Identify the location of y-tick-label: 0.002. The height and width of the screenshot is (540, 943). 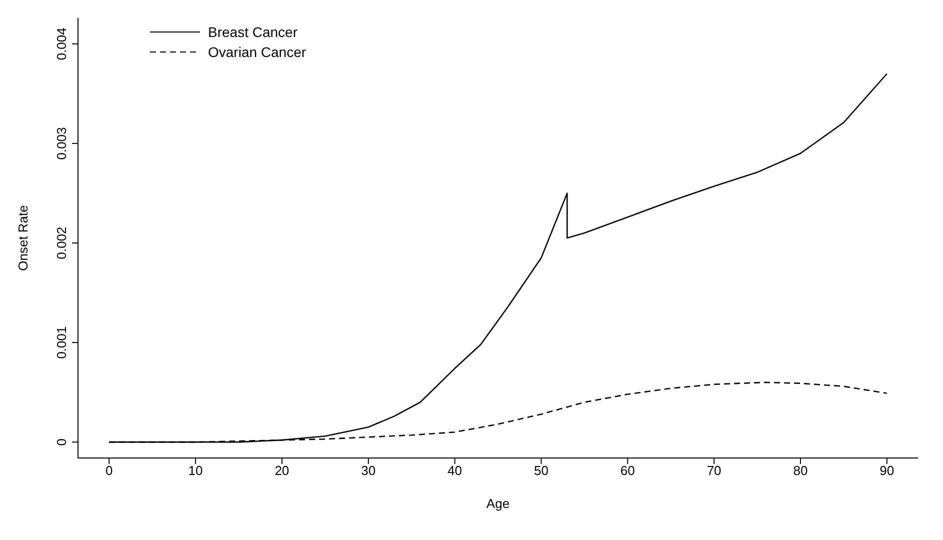
(61, 243).